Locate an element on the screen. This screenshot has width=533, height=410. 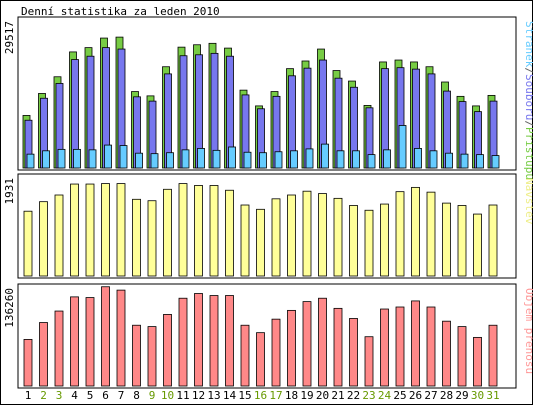
panel-3-legend: Objem přenosu is located at coordinates (528, 331).